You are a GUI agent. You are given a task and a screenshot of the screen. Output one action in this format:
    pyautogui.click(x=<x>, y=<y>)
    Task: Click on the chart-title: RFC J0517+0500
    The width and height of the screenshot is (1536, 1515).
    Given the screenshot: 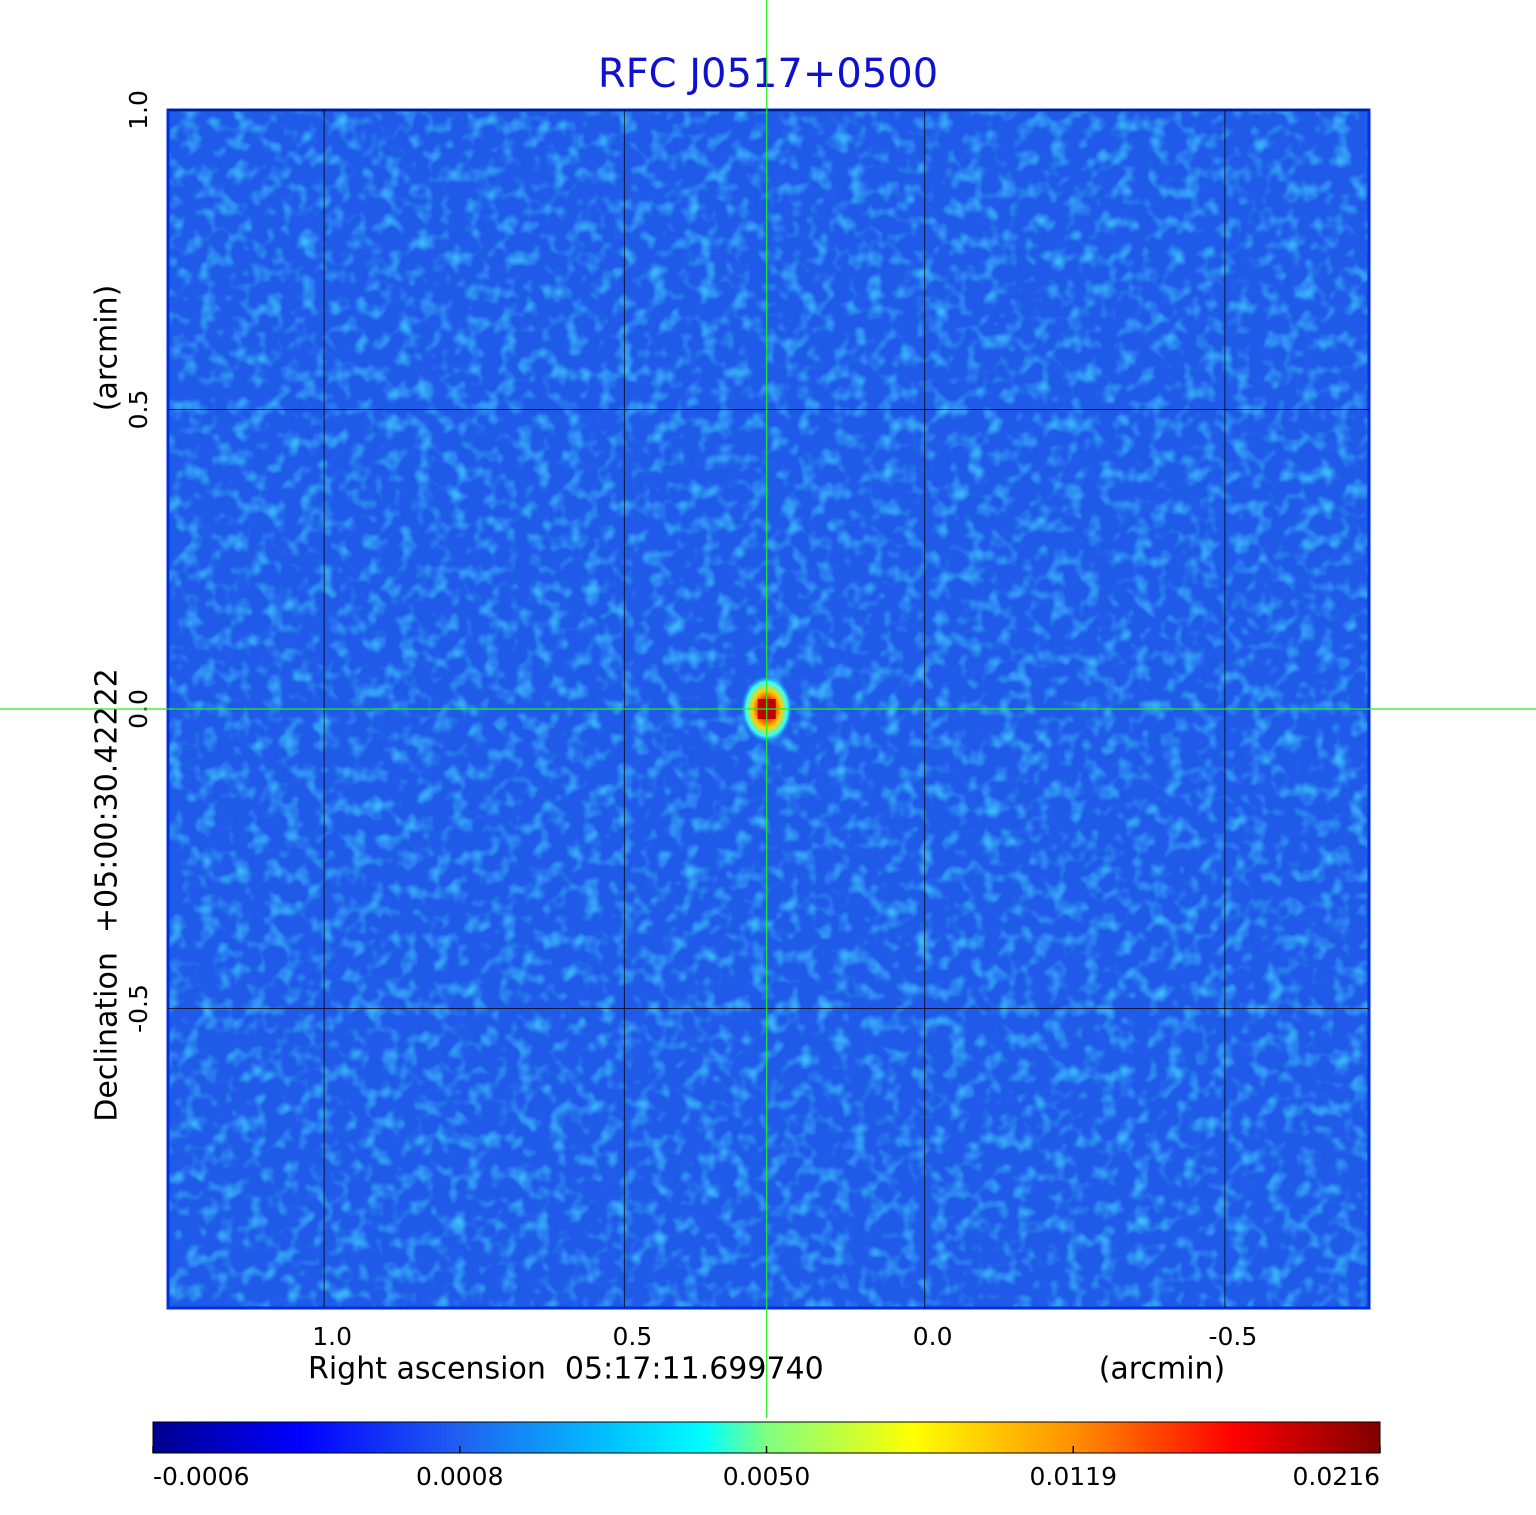 What is the action you would take?
    pyautogui.click(x=768, y=74)
    